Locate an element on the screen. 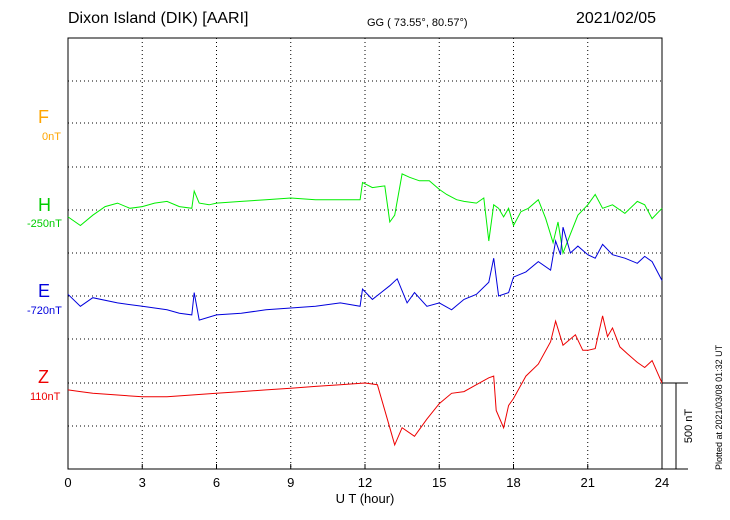  x-axis-ticks: 0 3 6 9 12 15 18 21 24 is located at coordinates (366, 477).